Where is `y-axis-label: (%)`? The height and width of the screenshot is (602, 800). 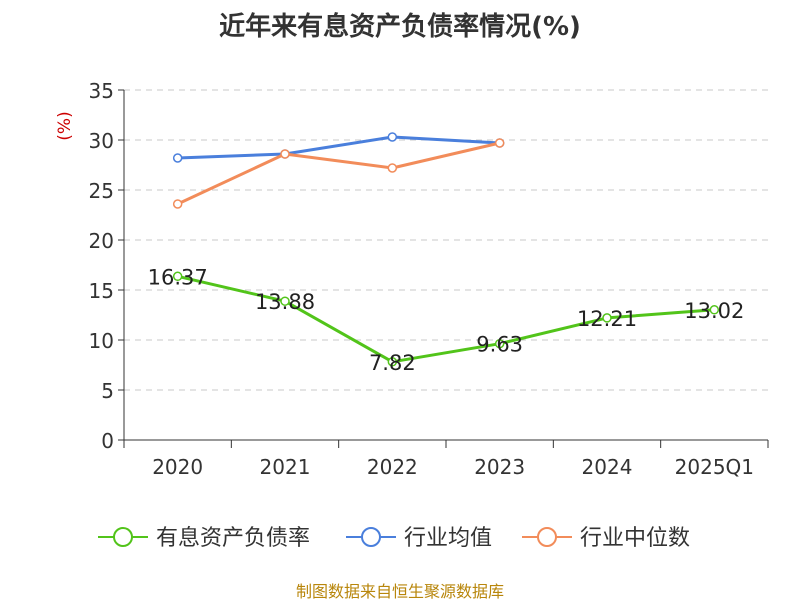
y-axis-label: (%) is located at coordinates (65, 125).